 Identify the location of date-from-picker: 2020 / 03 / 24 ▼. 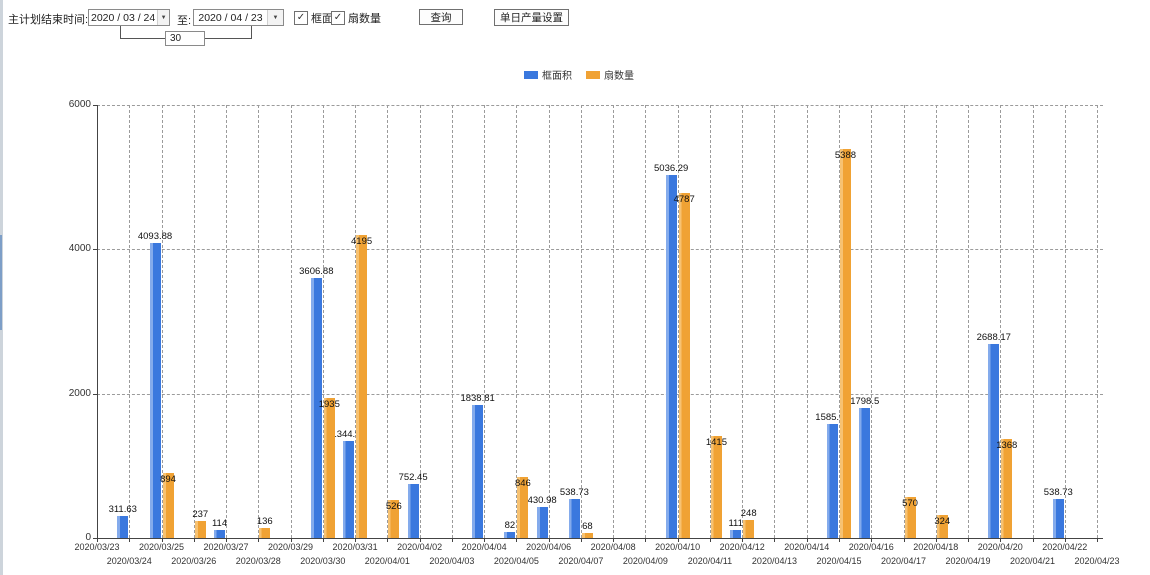
(129, 17).